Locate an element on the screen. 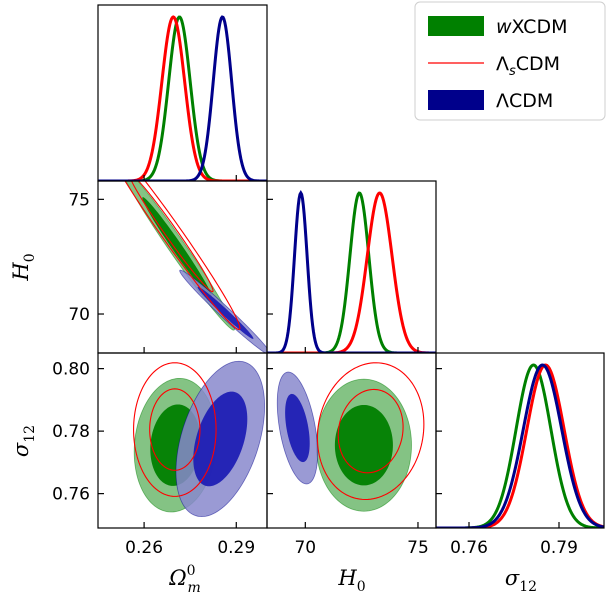  contour-panel-H0_s12 is located at coordinates (350, 437).